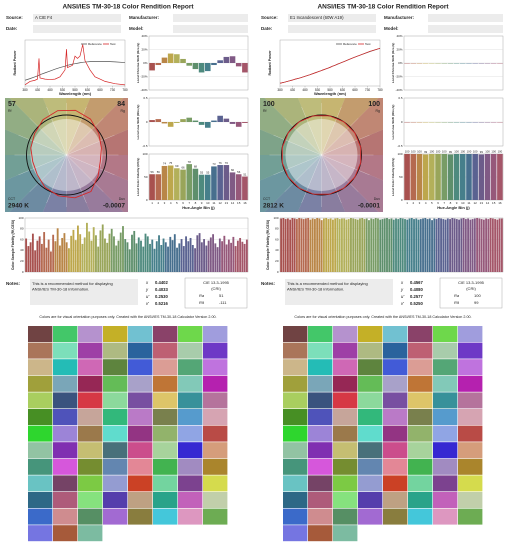  I want to click on y-axis-label: Radiant Power, so click(15, 63).